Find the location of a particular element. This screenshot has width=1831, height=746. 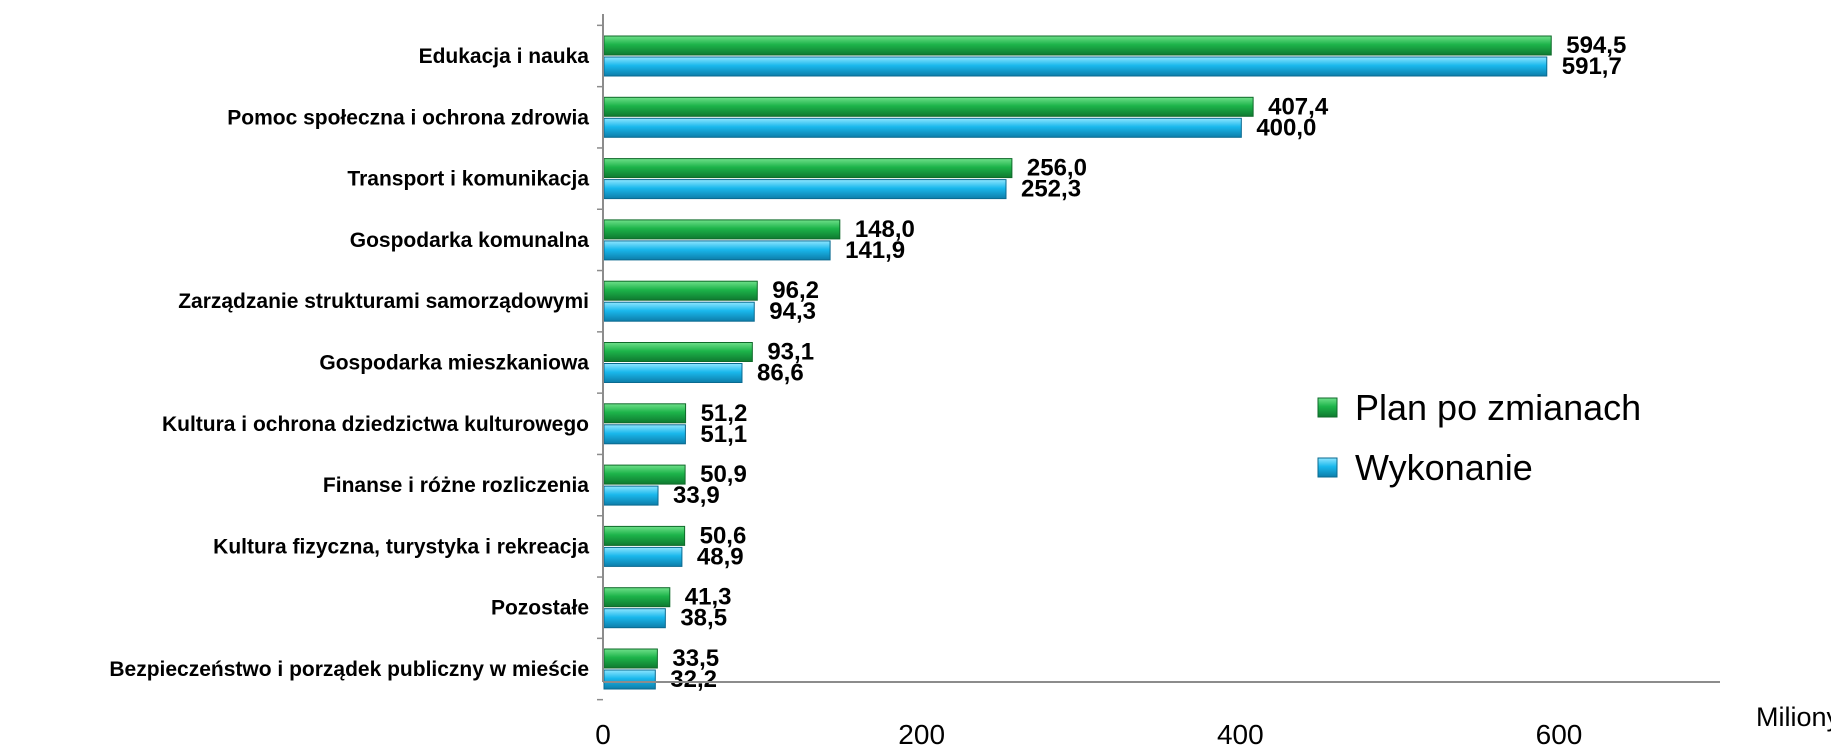

x-tick-label-600: 600 is located at coordinates (1559, 732).